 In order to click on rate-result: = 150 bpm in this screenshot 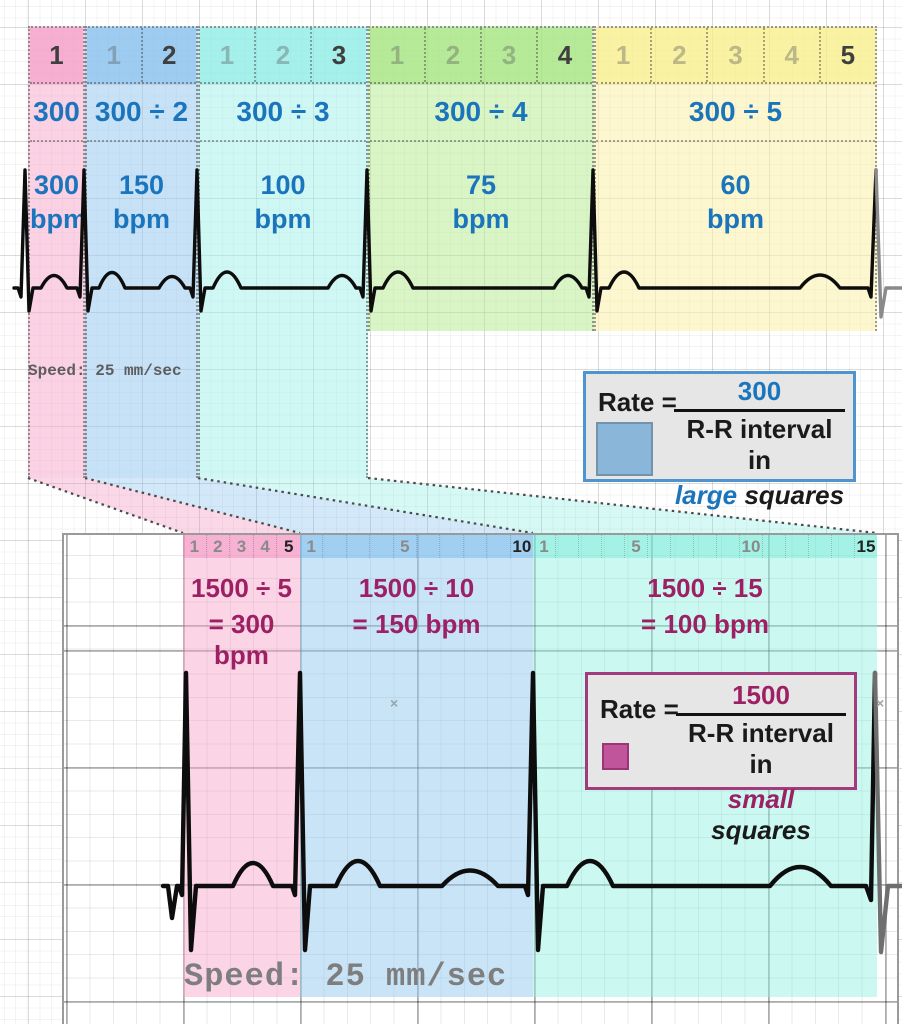, I will do `click(416, 624)`.